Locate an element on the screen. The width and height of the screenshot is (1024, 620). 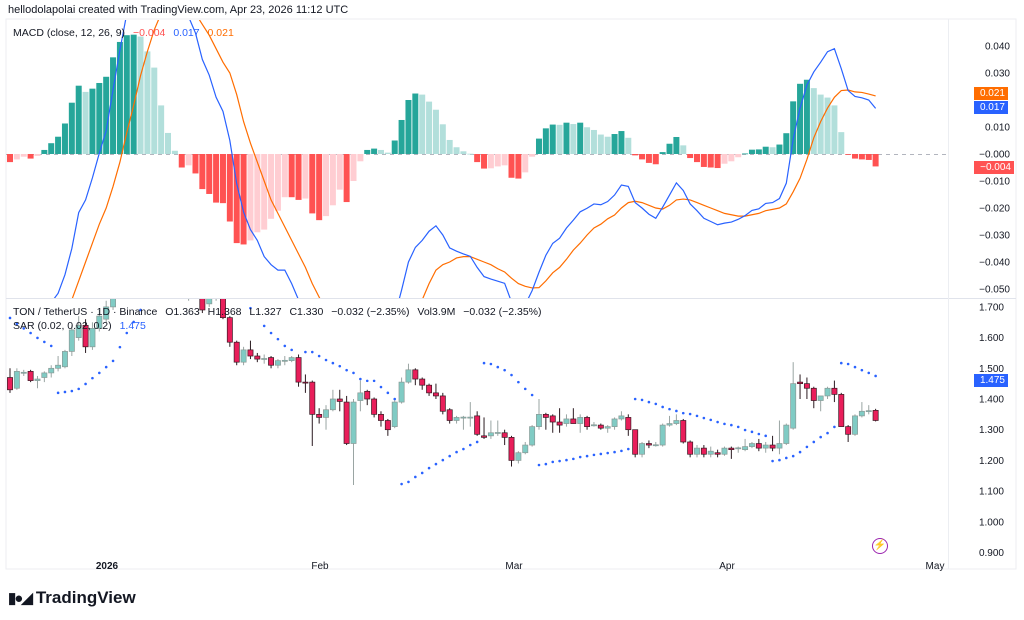
price-tick-label: 1.300 is located at coordinates (991, 430).